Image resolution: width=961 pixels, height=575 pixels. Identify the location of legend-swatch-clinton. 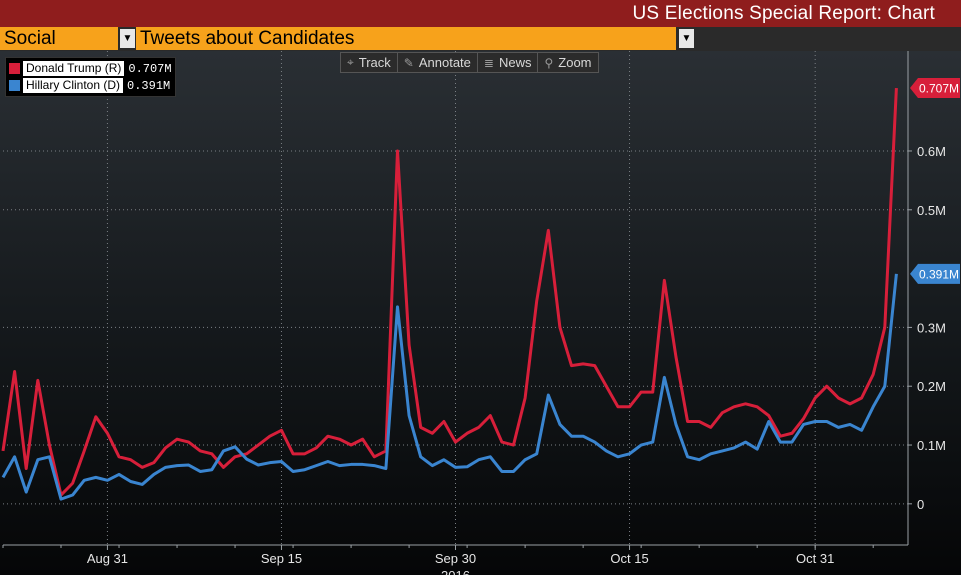
(14, 85).